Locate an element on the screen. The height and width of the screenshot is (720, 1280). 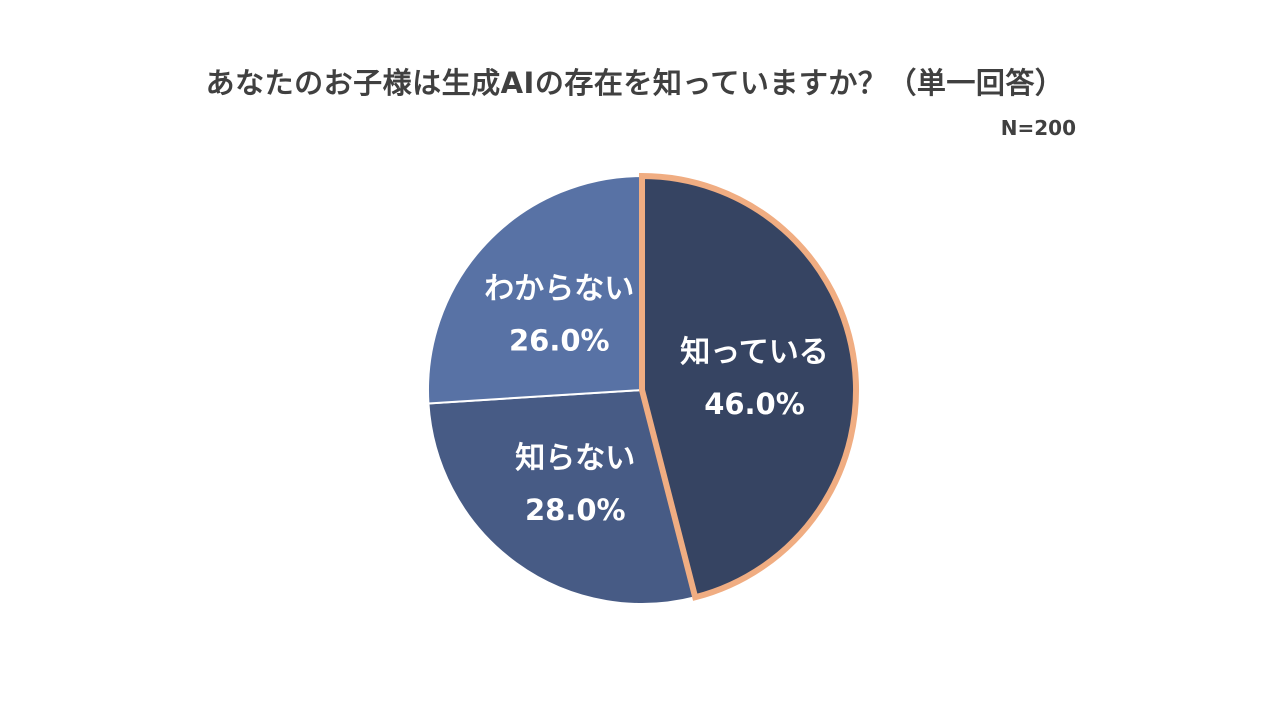
chart-title: あなたのお子様は生成AIの存在を知っていますか？（単一回答） is located at coordinates (635, 83).